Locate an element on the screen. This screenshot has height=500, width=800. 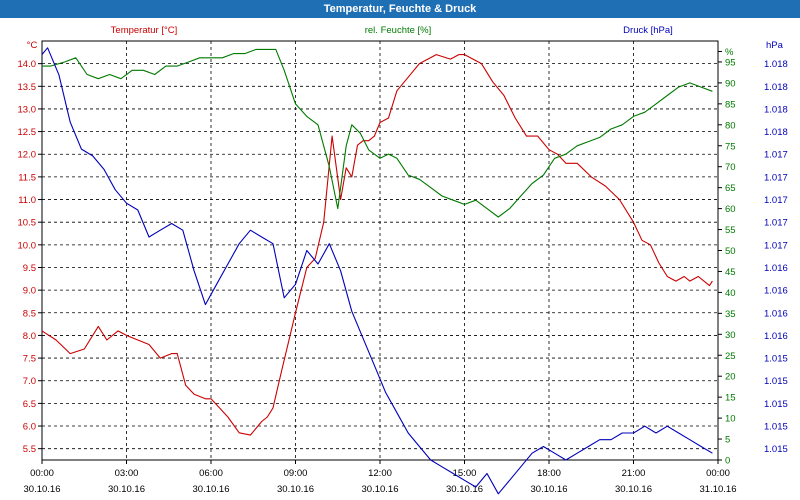
humidity-tick-label: 60 is located at coordinates (730, 209).